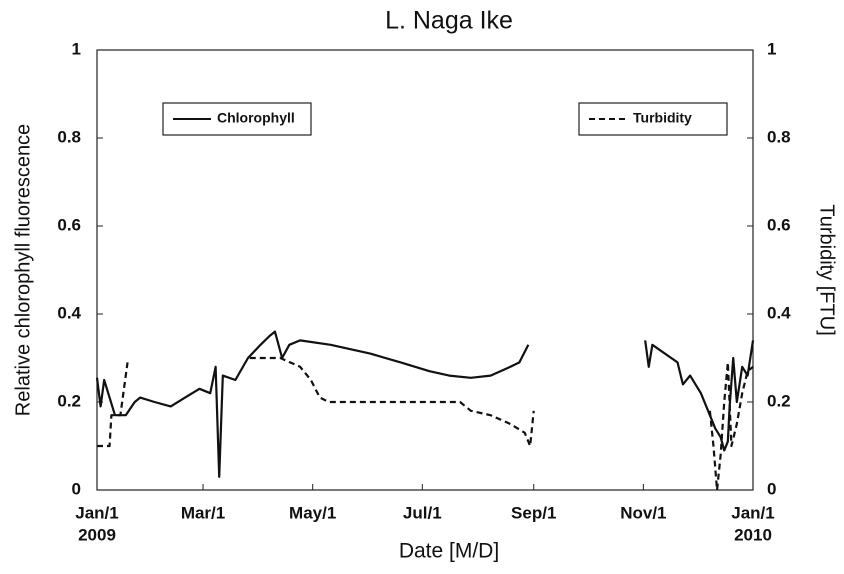 This screenshot has height=574, width=844. Describe the element at coordinates (69, 136) in the screenshot. I see `y-tick-label: 0.8` at that location.